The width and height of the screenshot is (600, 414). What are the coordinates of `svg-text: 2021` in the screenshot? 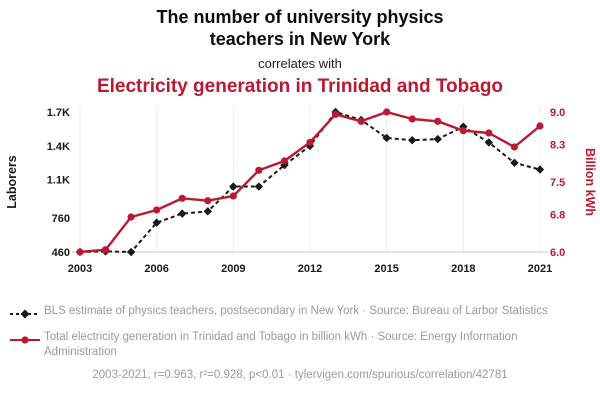 It's located at (540, 269).